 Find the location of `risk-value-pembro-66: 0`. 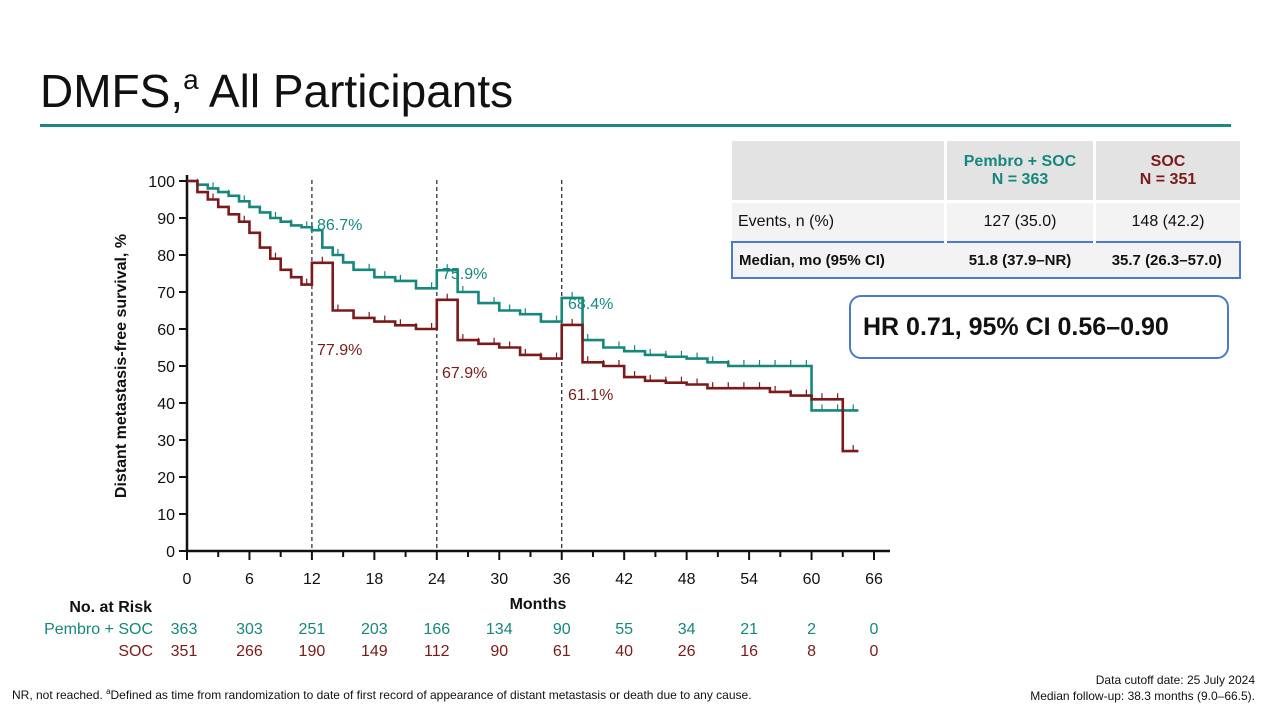

risk-value-pembro-66: 0 is located at coordinates (874, 629).